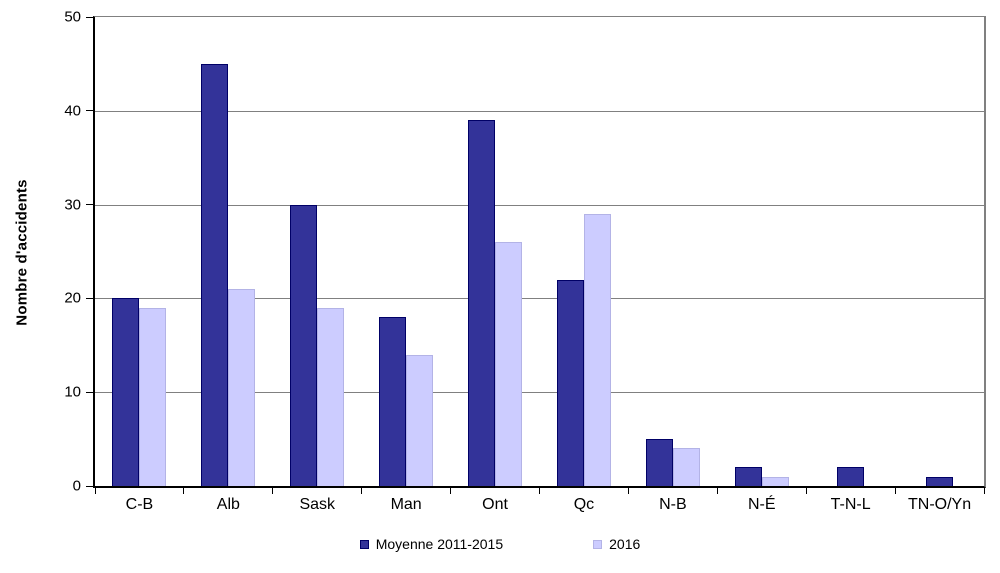 The height and width of the screenshot is (573, 1000). I want to click on bar-N-B-2016, so click(686, 467).